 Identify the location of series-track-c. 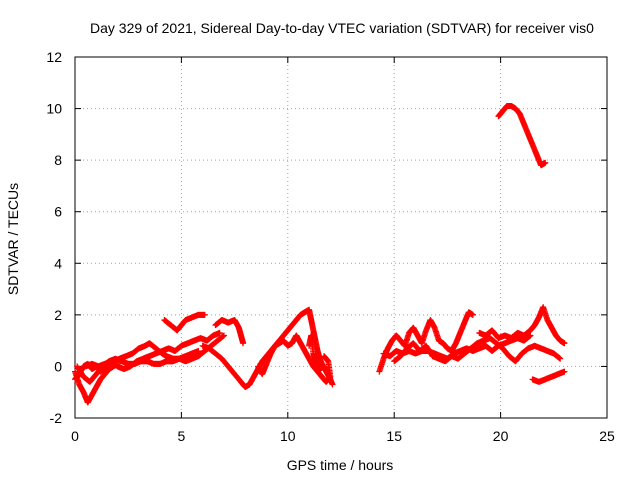
(150, 358).